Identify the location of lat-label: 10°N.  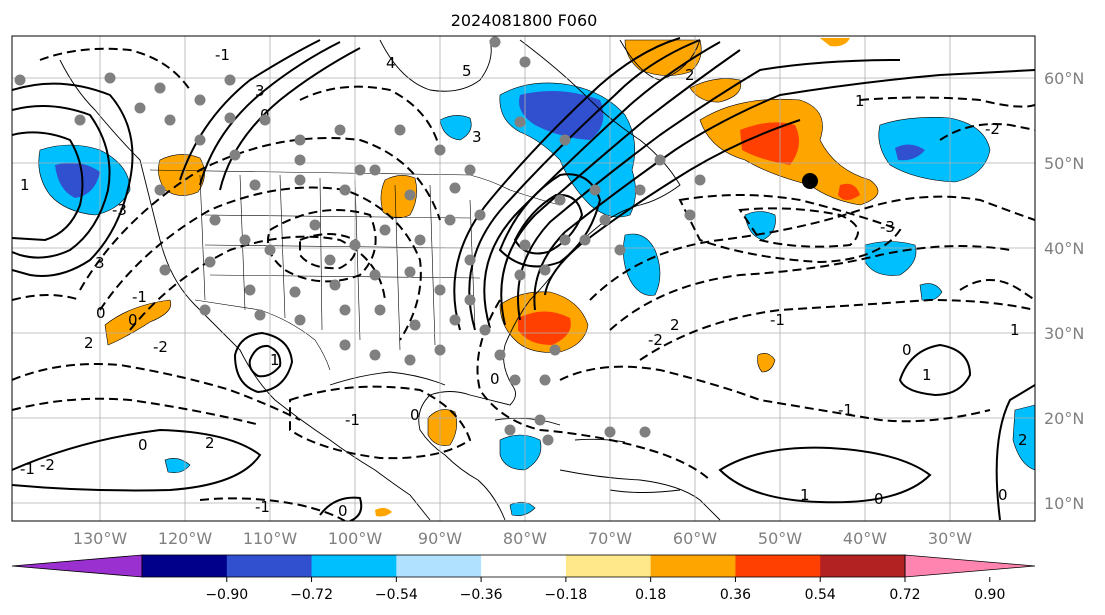
(1064, 503).